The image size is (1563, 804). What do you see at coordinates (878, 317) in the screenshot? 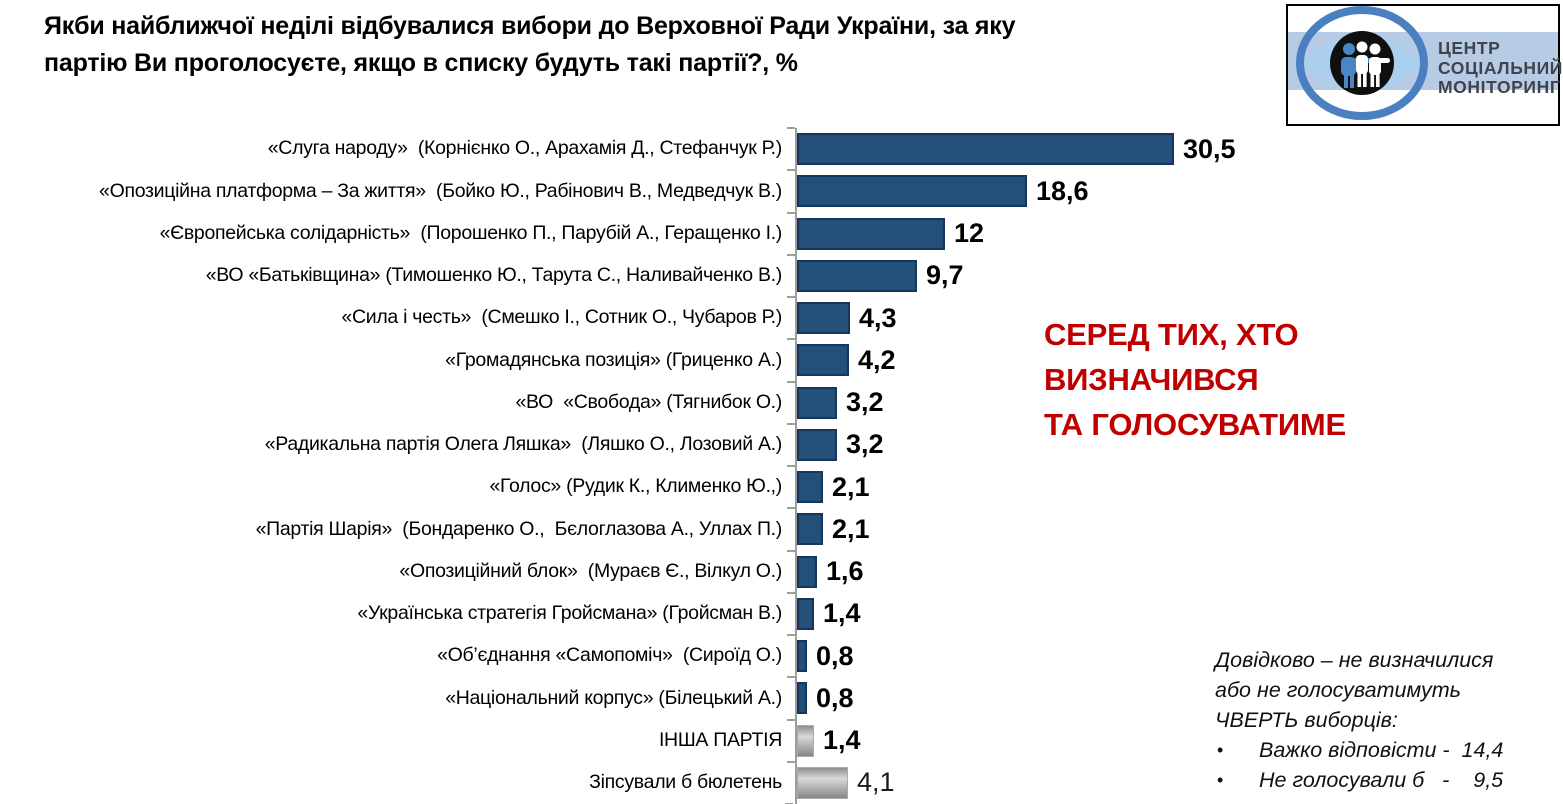
I see `bar-value: 4,3` at bounding box center [878, 317].